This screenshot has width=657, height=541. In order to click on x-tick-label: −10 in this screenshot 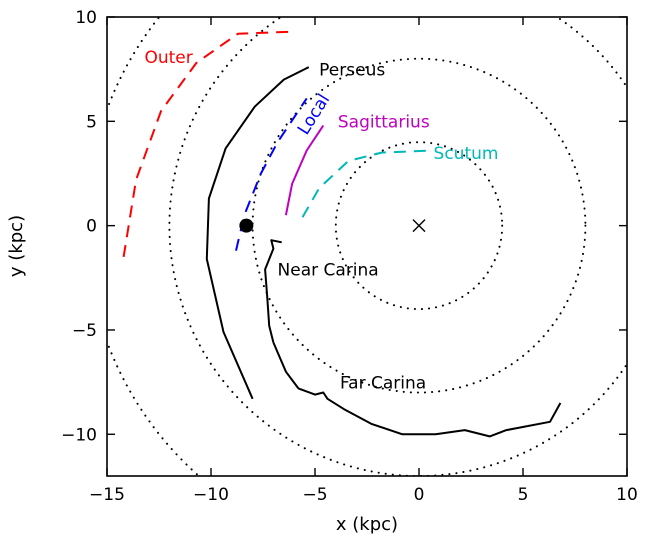, I will do `click(211, 495)`.